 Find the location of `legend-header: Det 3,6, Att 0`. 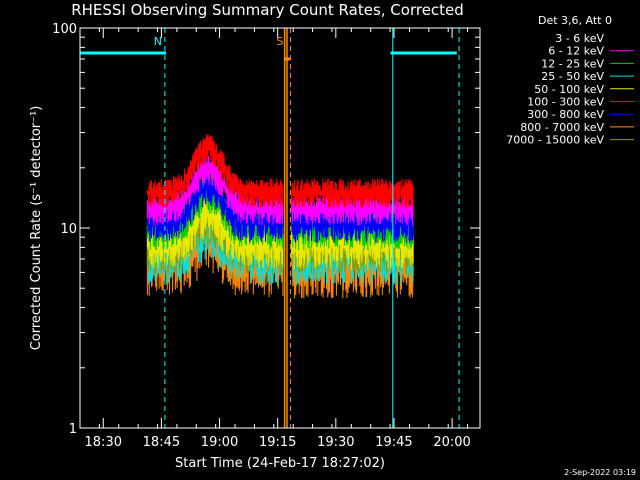

legend-header: Det 3,6, Att 0 is located at coordinates (575, 20).